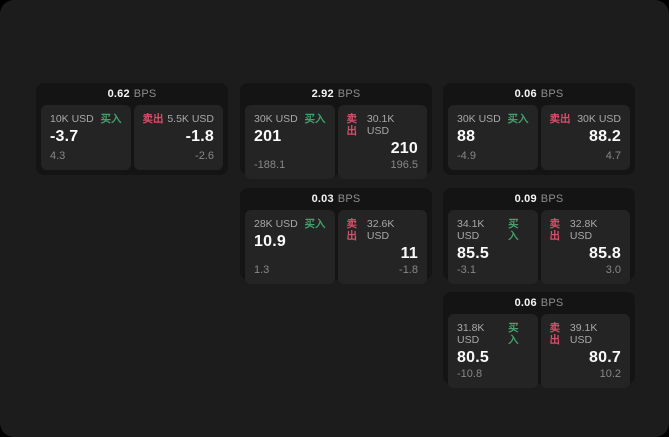  Describe the element at coordinates (262, 270) in the screenshot. I see `buy-delta: 1.3` at that location.